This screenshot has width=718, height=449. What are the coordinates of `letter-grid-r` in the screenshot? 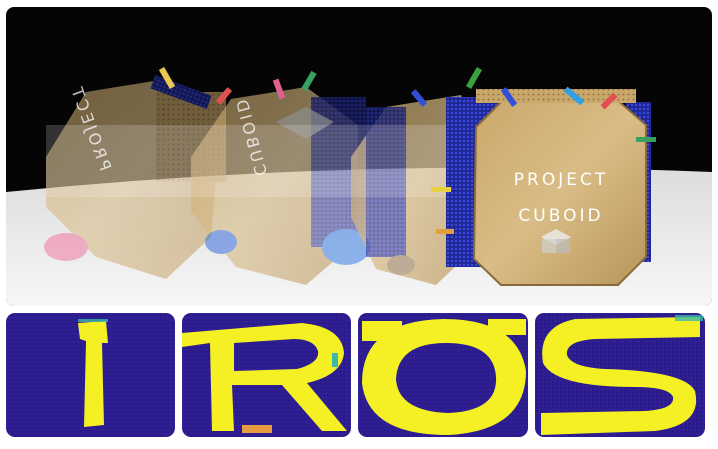 It's located at (266, 375).